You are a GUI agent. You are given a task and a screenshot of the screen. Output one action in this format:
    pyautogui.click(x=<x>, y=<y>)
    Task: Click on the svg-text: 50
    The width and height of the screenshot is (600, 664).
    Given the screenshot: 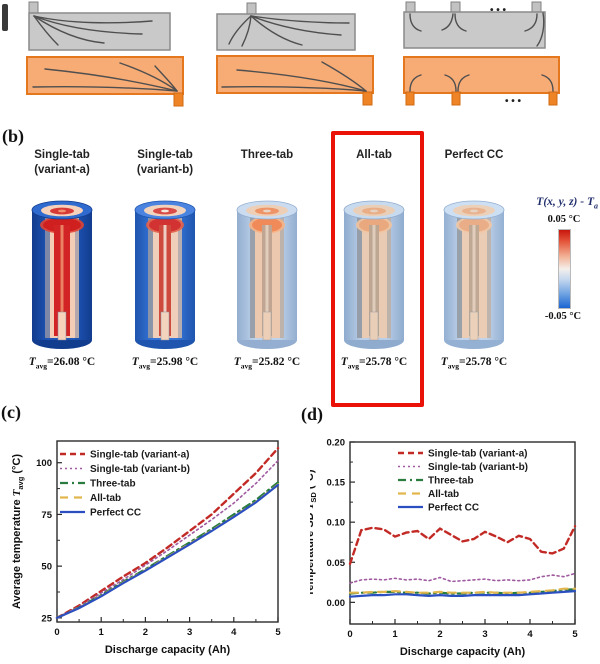 What is the action you would take?
    pyautogui.click(x=46, y=567)
    